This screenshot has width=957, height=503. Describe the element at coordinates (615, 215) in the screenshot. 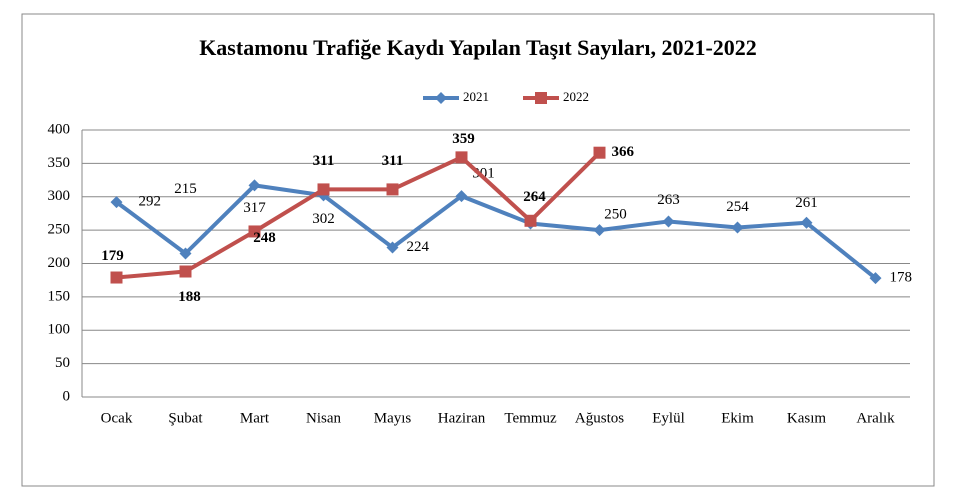

I see `data-label: 250` at that location.